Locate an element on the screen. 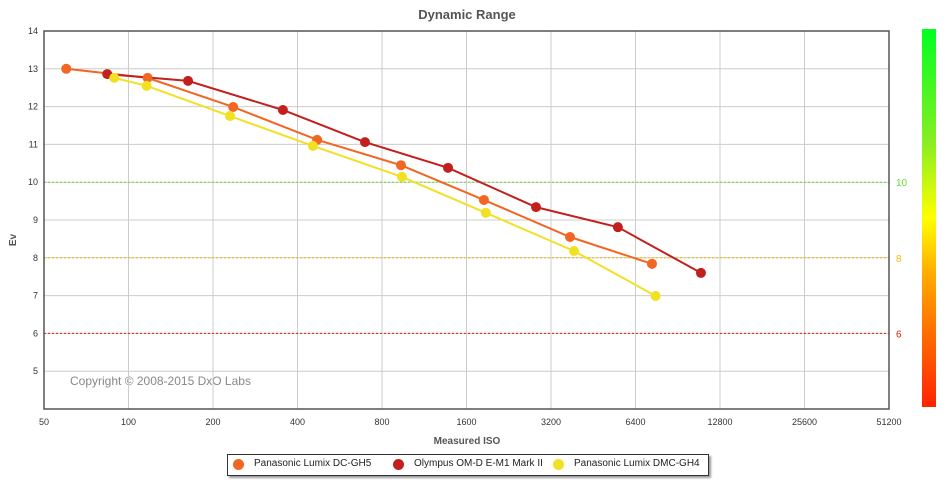  color-scale-bar is located at coordinates (929, 218).